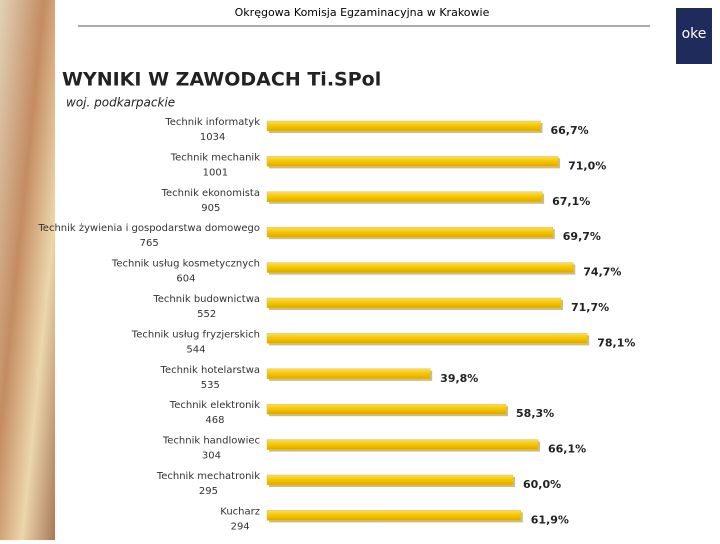 The width and height of the screenshot is (720, 544). What do you see at coordinates (221, 80) in the screenshot?
I see `chart-title: WYNIKI W ZAWODACH Ti.SPol` at bounding box center [221, 80].